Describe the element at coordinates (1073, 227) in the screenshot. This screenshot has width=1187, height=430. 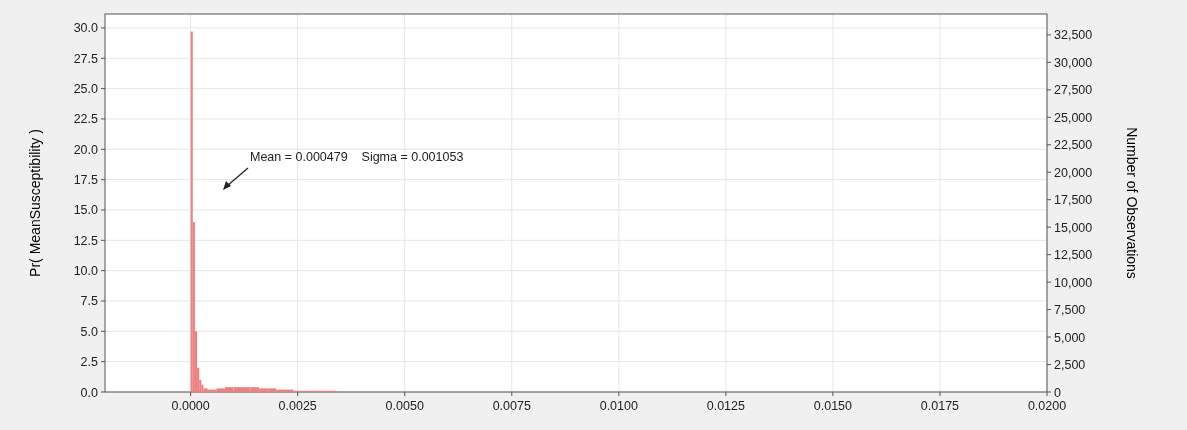
I see `y2-tick-label: 15,000` at that location.